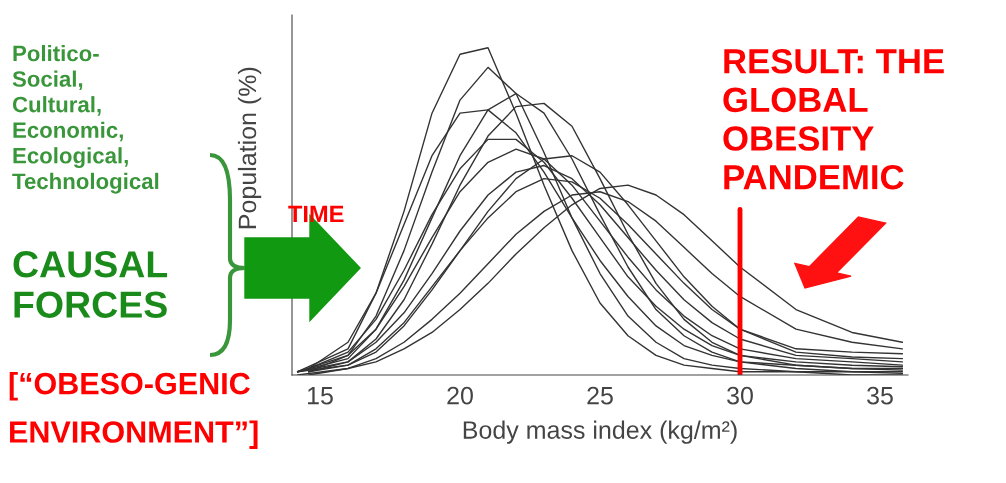 Image resolution: width=1006 pixels, height=483 pixels. I want to click on text: CAUSAL FORCES, so click(90, 284).